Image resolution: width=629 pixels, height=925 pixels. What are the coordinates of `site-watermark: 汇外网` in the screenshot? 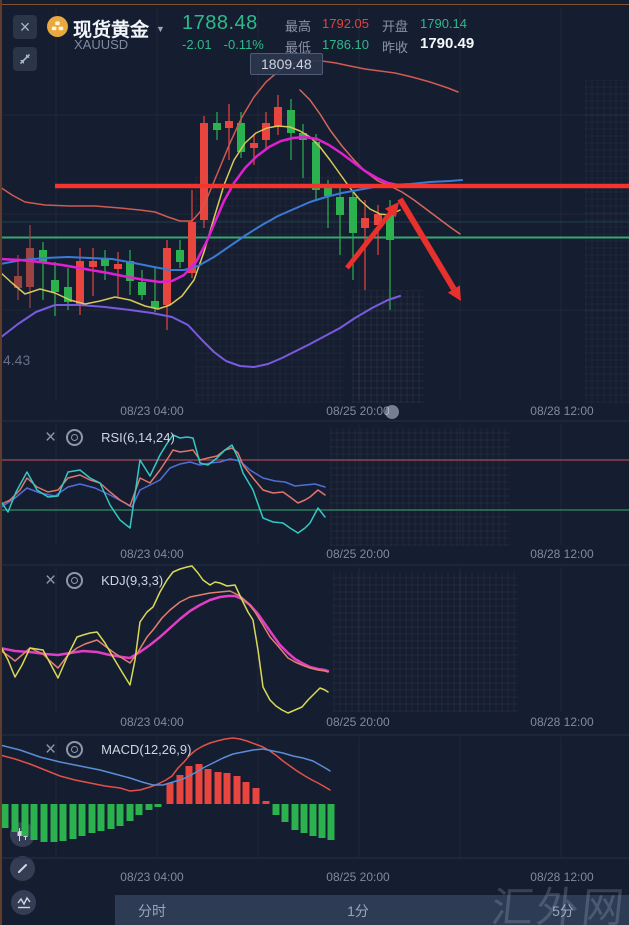 It's located at (559, 904).